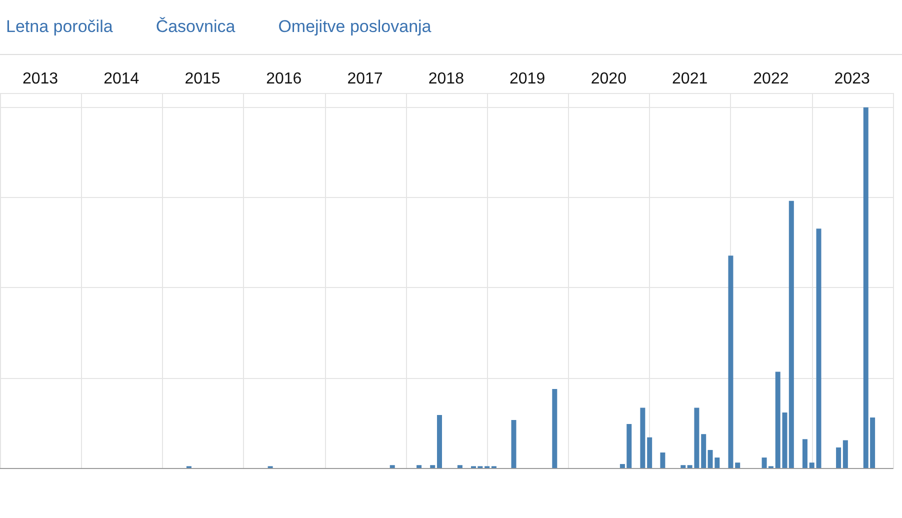  Describe the element at coordinates (196, 27) in the screenshot. I see `text: Časovnica` at that location.